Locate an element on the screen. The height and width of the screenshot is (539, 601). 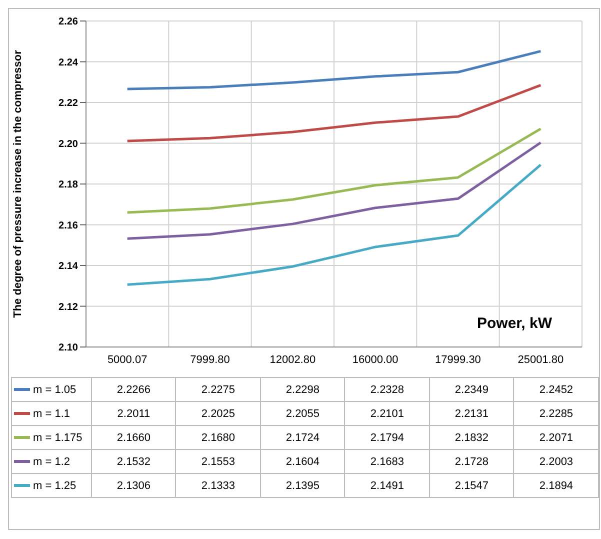
data-label: 2.1532 is located at coordinates (133, 462).